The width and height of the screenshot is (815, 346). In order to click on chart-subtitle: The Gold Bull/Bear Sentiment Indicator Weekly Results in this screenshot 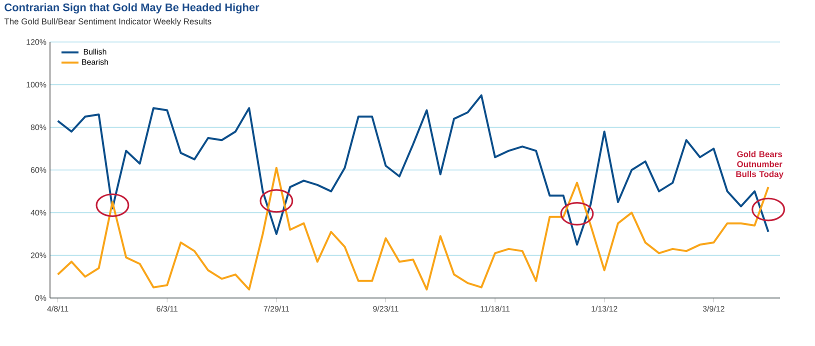, I will do `click(108, 22)`.